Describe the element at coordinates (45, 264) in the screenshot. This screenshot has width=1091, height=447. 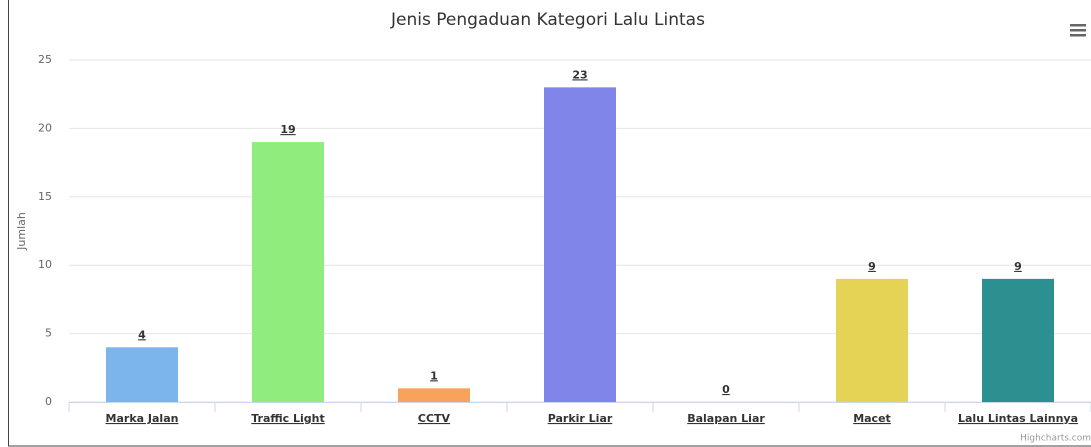
I see `y-tick-label: 10` at that location.